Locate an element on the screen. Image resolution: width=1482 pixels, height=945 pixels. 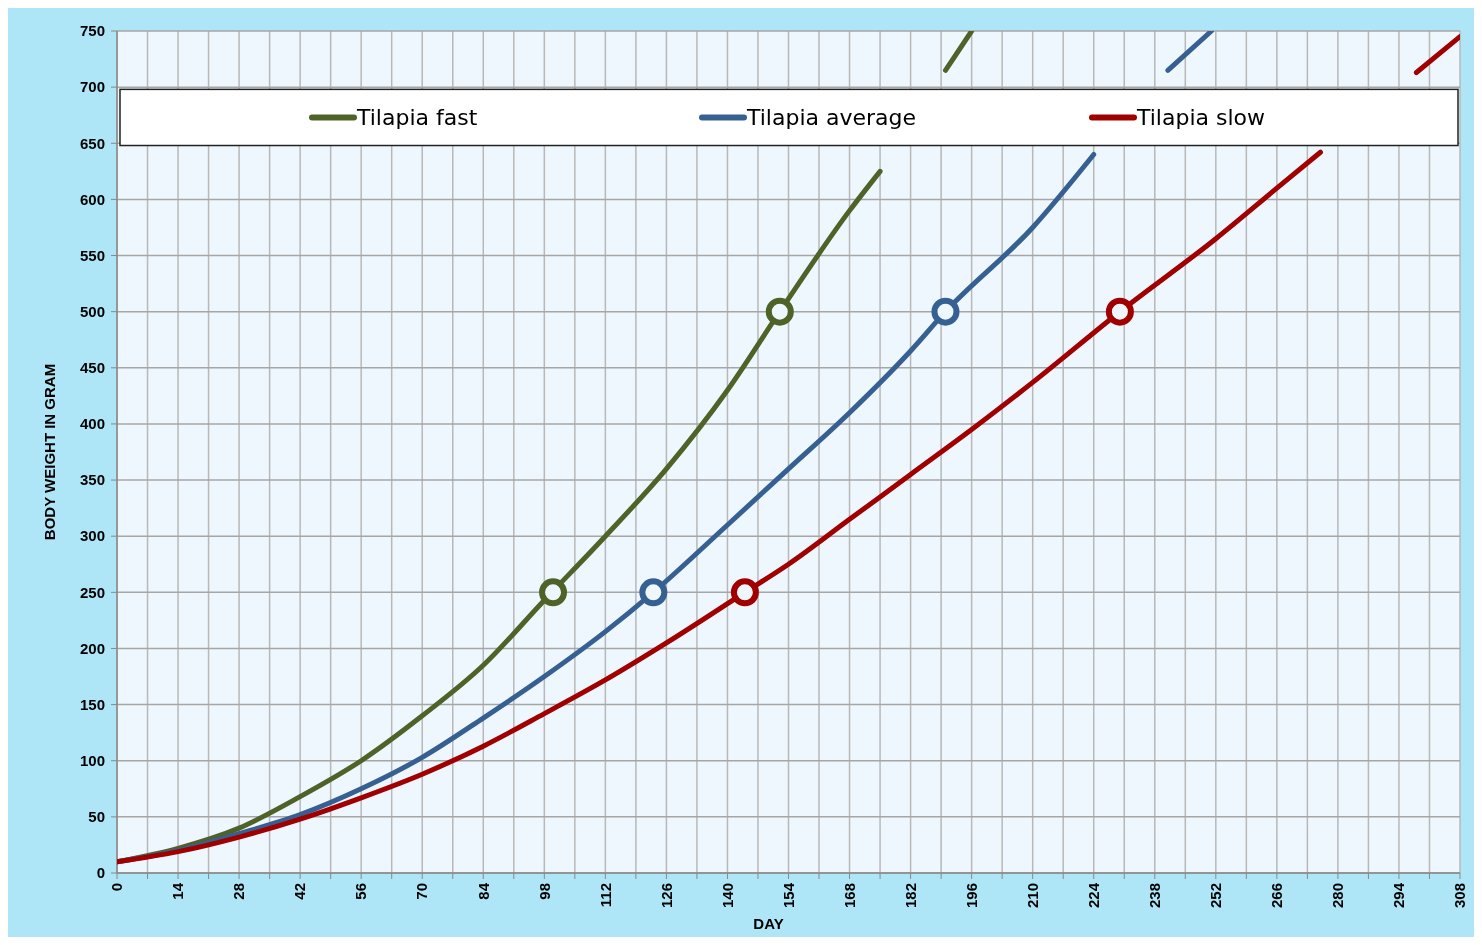
y-tick-label: 100 is located at coordinates (92, 760).